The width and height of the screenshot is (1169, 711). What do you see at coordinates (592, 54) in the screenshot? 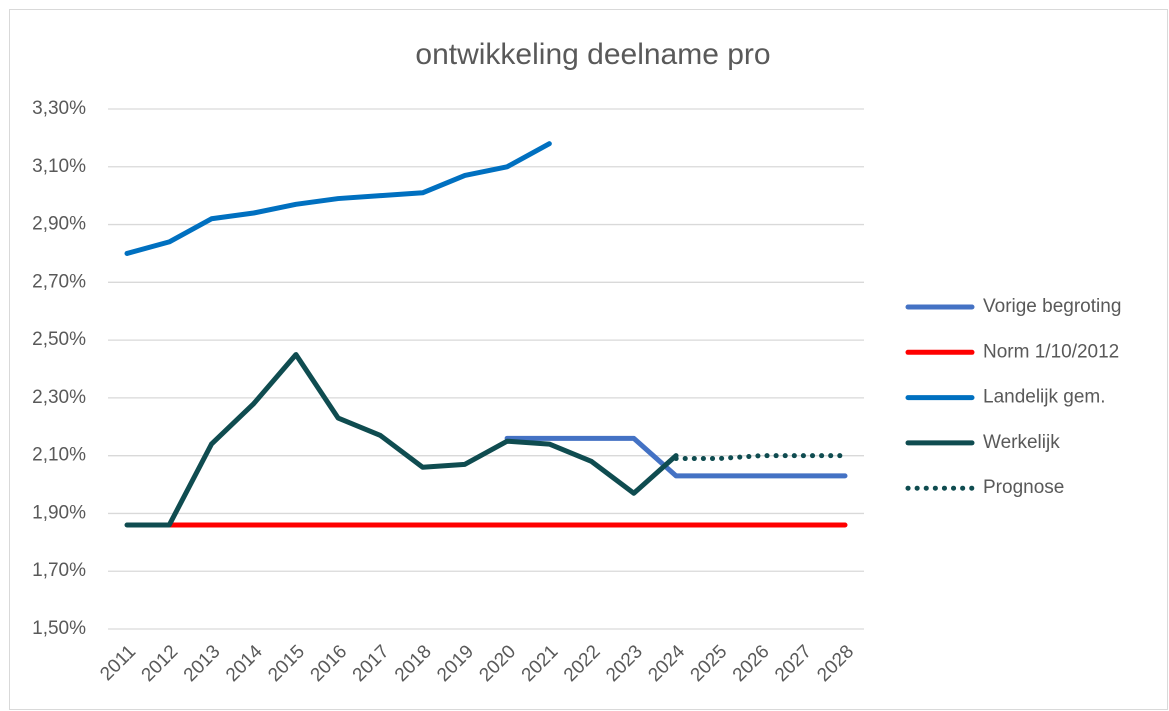
I see `chart-title: ontwikkeling deelname pro` at bounding box center [592, 54].